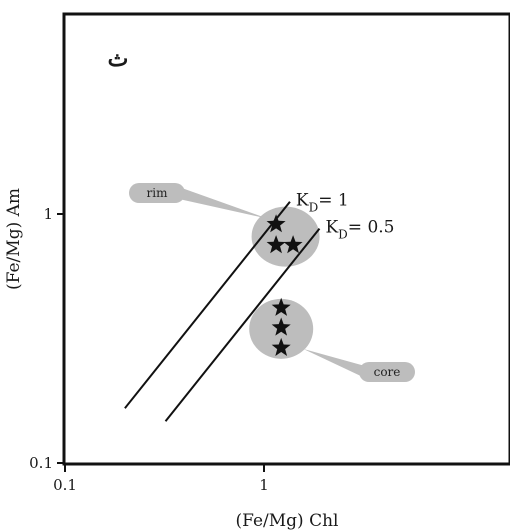  Describe the element at coordinates (65, 485) in the screenshot. I see `x-tick-label: 0.1` at that location.